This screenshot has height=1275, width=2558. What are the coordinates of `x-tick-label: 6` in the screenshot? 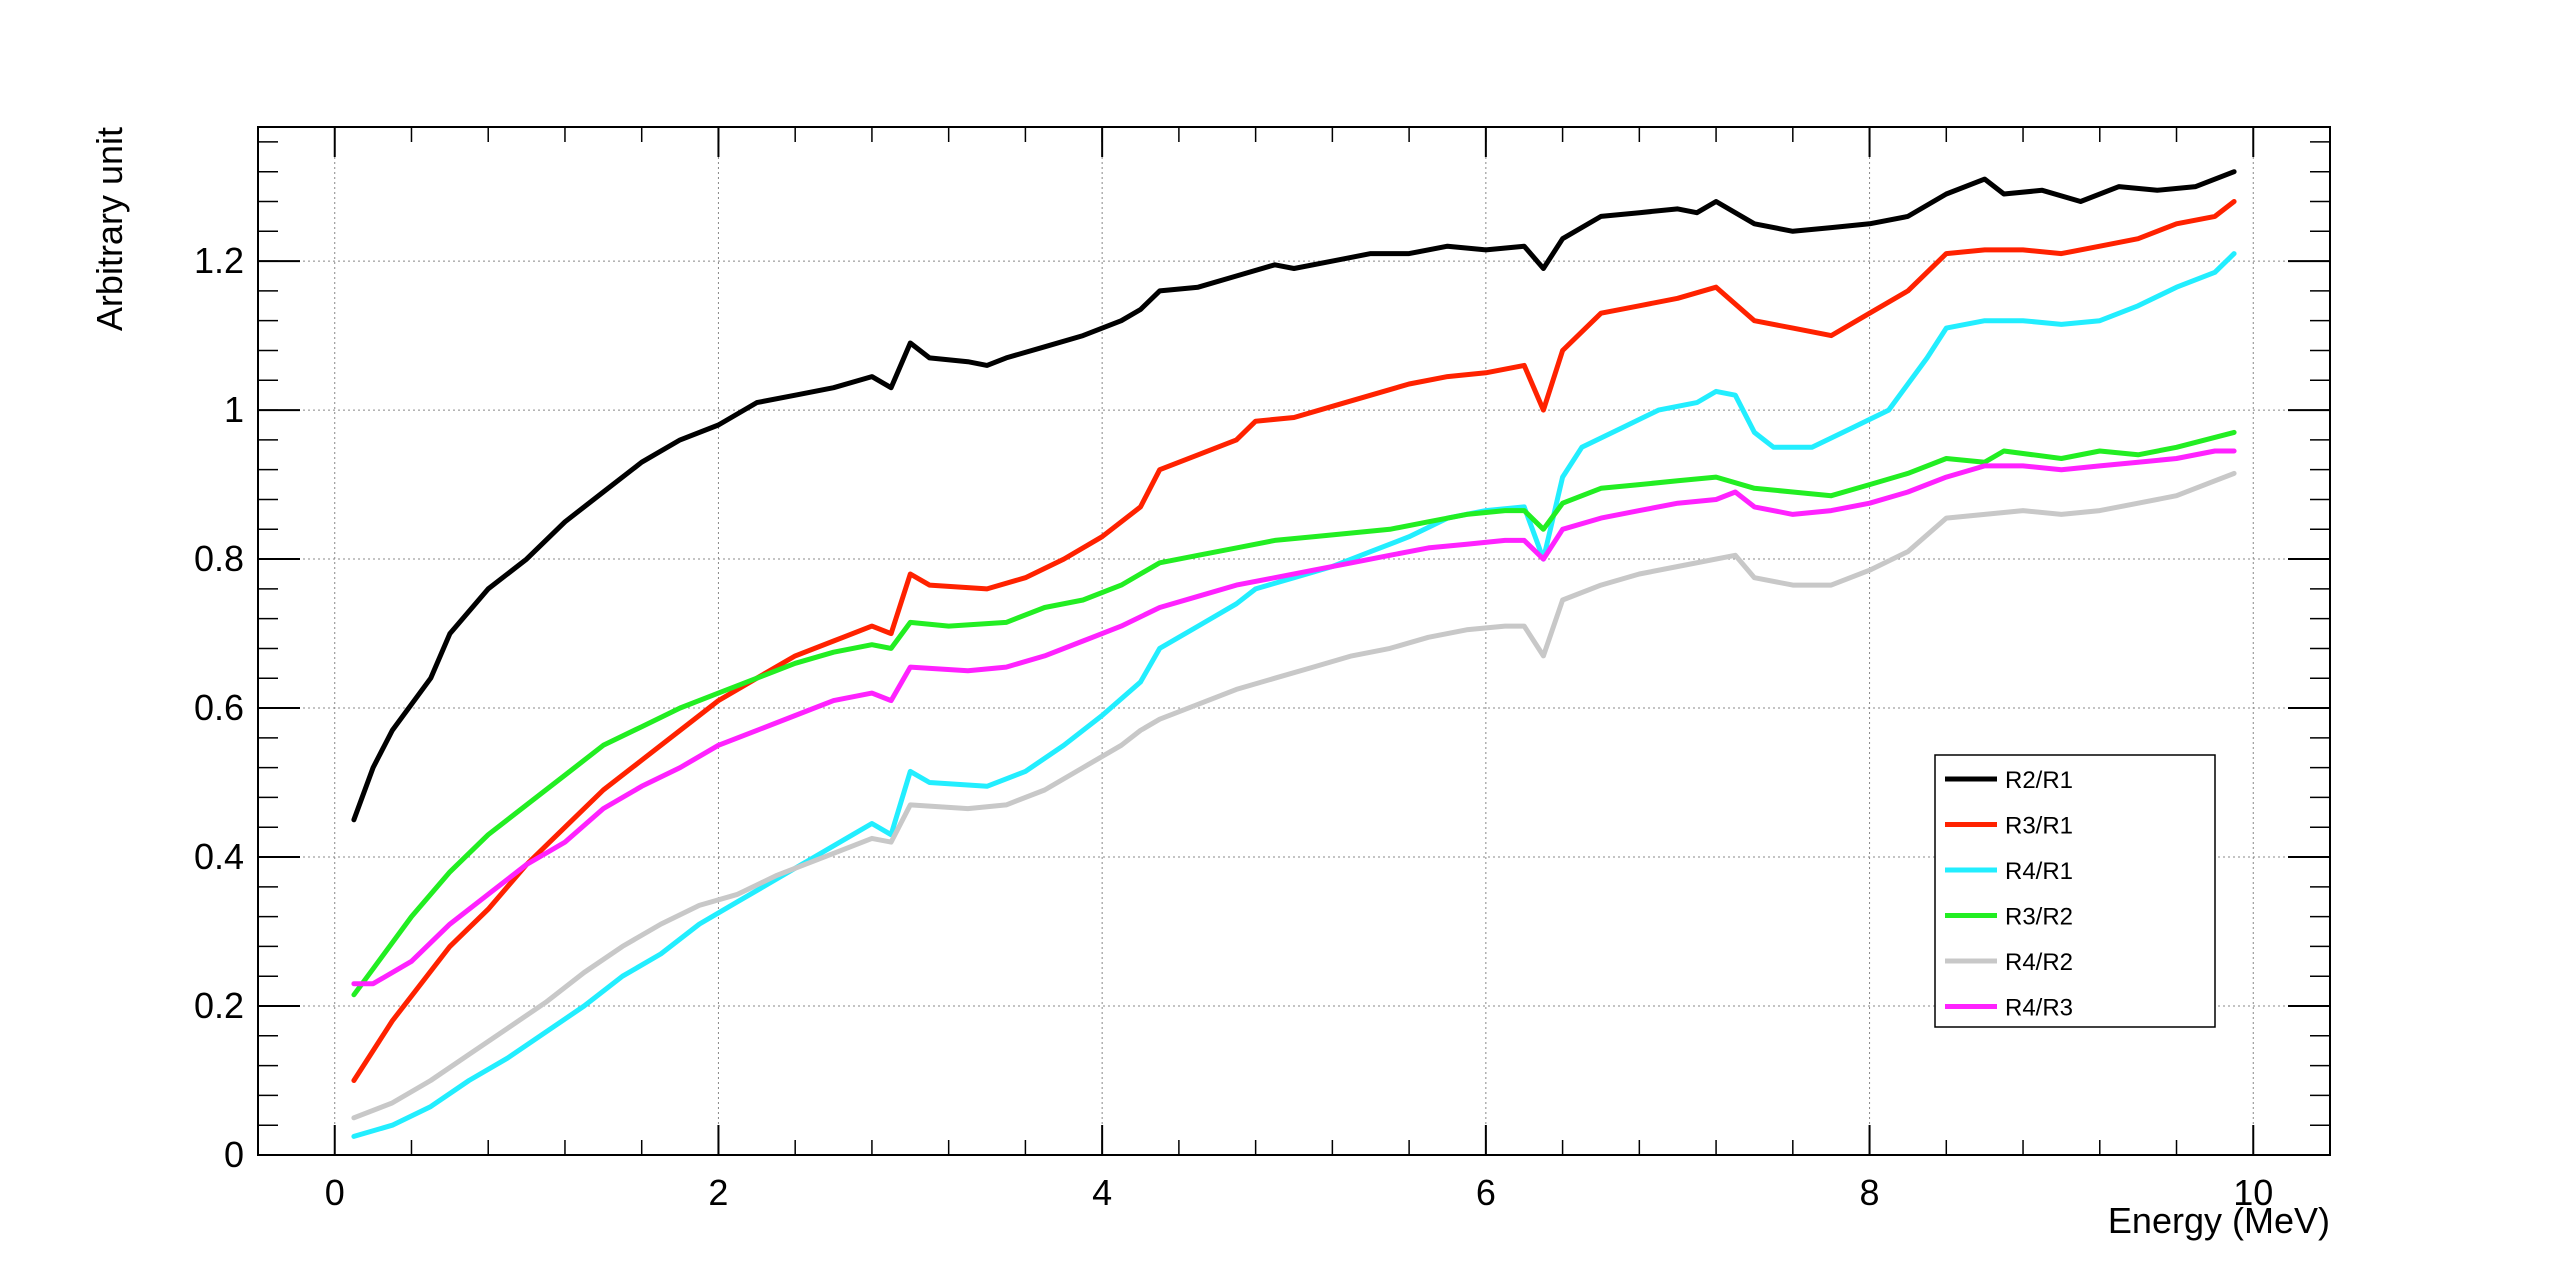 It's located at (1486, 1192).